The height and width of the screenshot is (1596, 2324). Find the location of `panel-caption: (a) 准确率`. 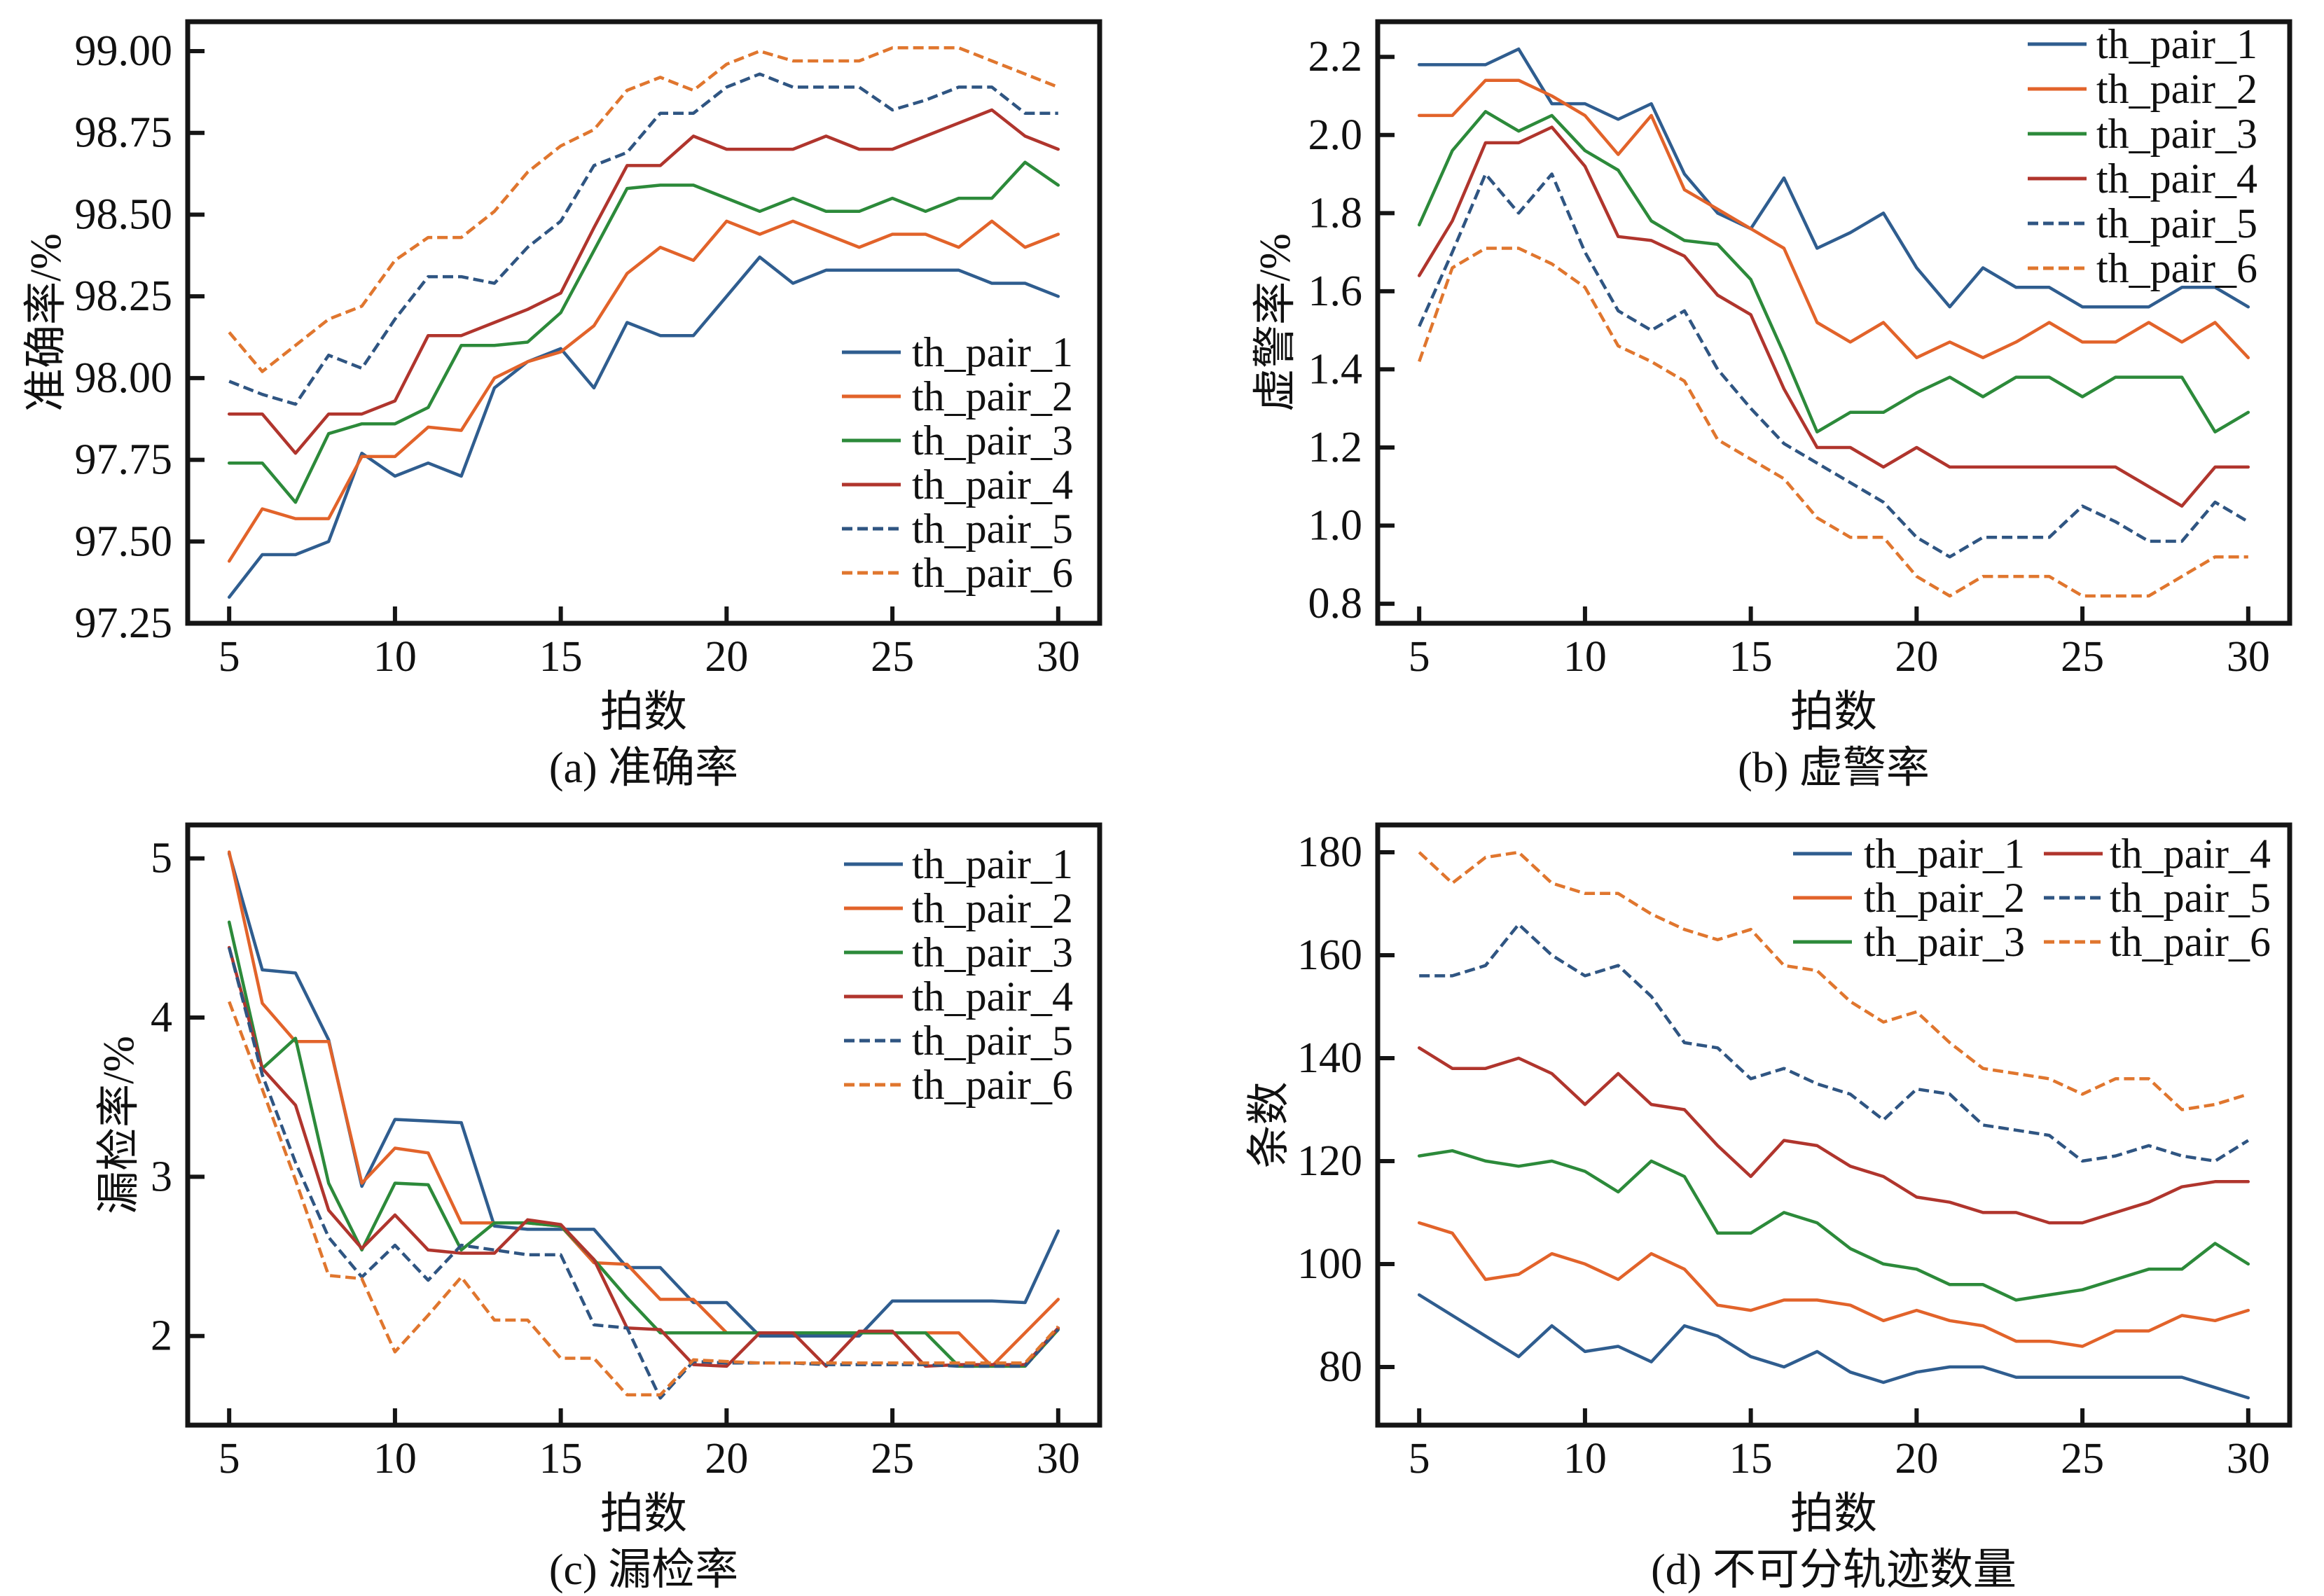

panel-caption: (a) 准确率 is located at coordinates (643, 768).